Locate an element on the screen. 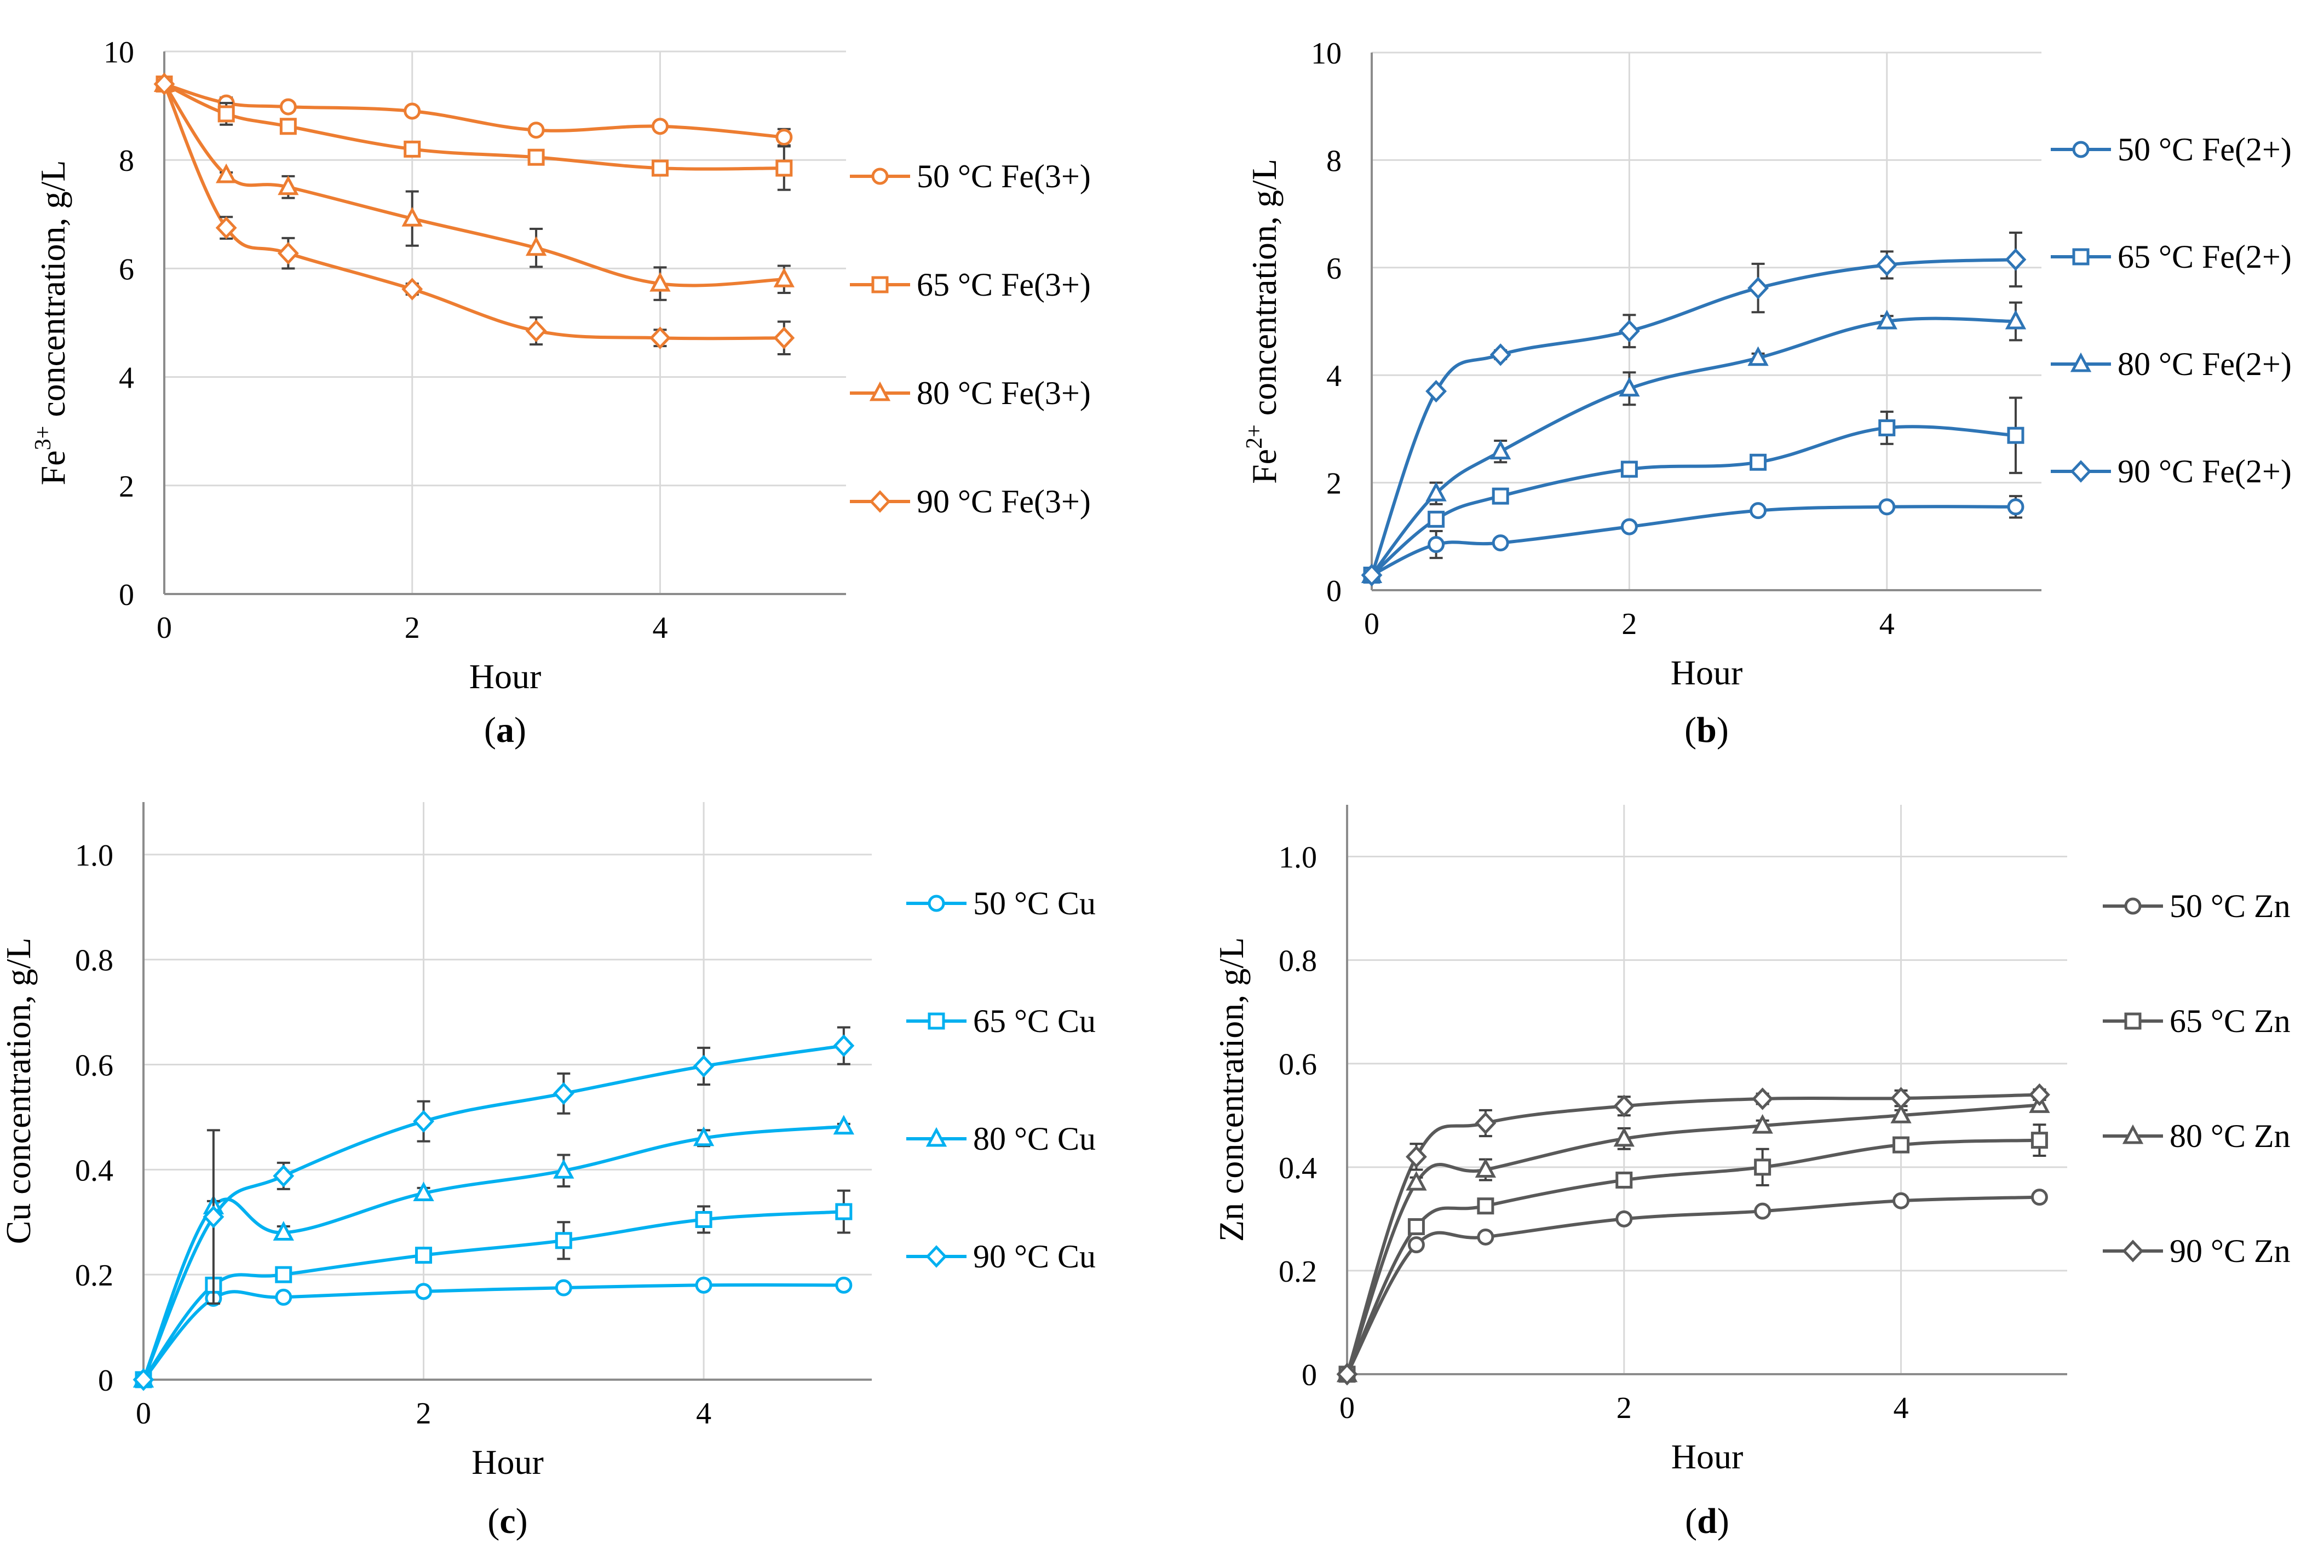 This screenshot has width=2324, height=1568. legend-item: 90 °C Fe(3+) is located at coordinates (970, 501).